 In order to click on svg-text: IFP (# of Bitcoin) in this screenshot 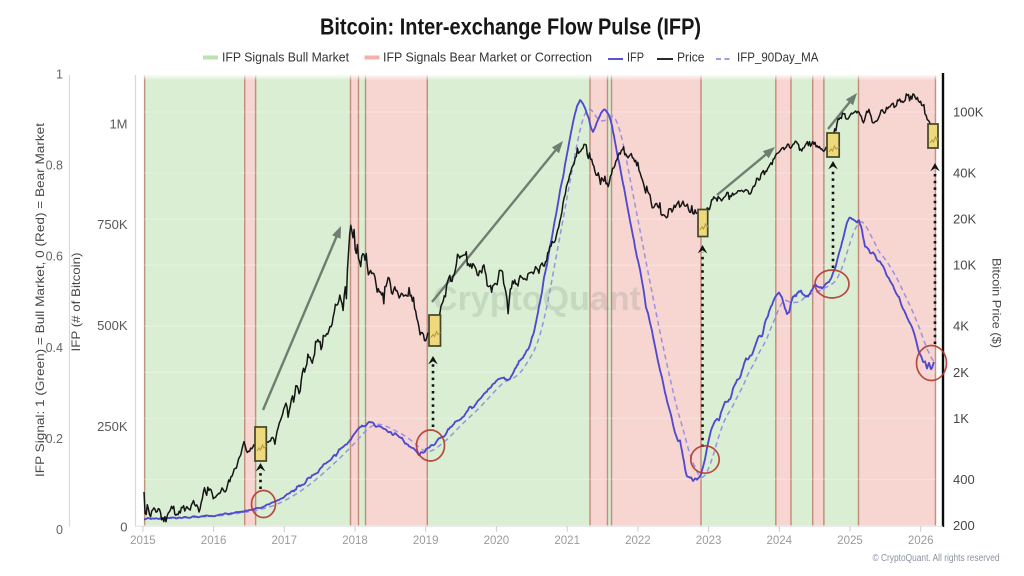, I will do `click(76, 302)`.